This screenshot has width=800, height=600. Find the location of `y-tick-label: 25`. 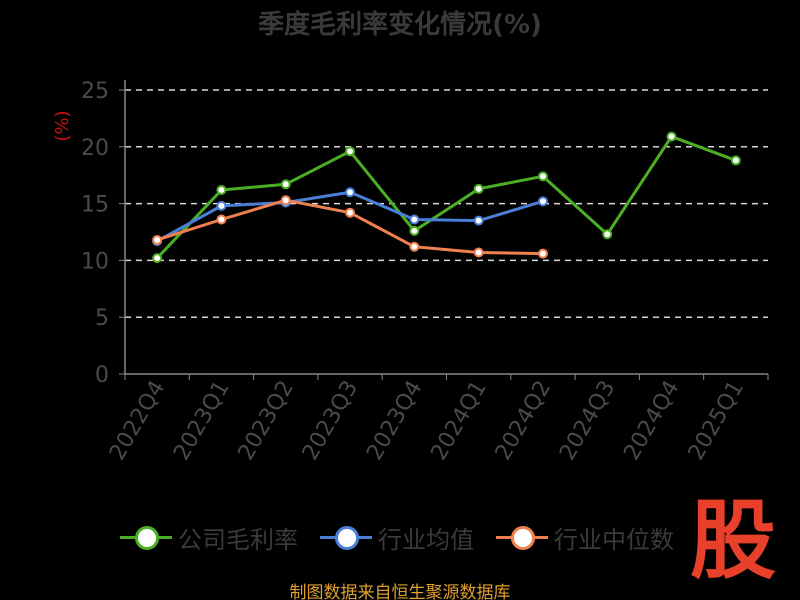

y-tick-label: 25 is located at coordinates (95, 91).